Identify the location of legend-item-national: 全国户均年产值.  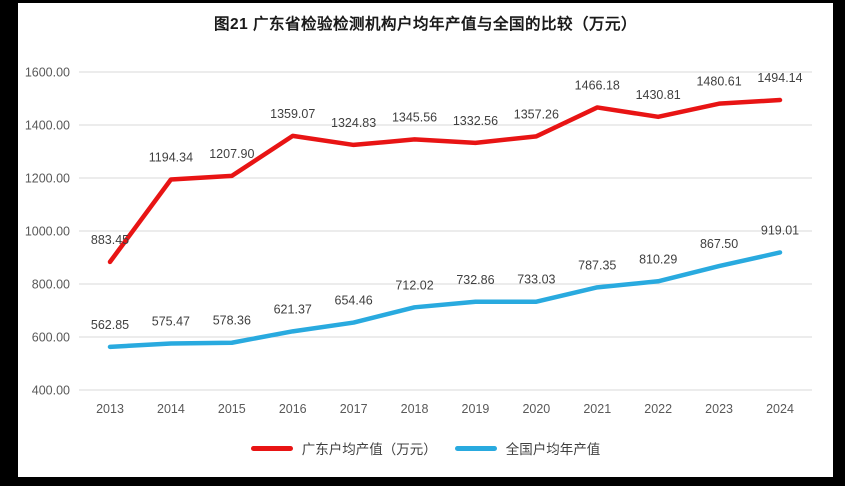
(527, 448).